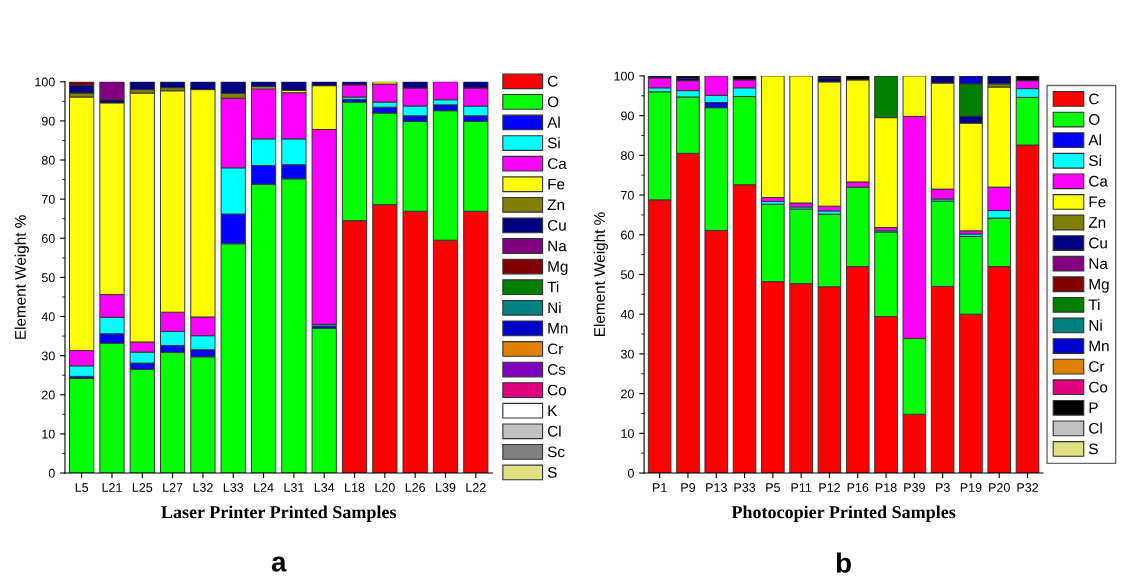  I want to click on text: b, so click(843, 562).